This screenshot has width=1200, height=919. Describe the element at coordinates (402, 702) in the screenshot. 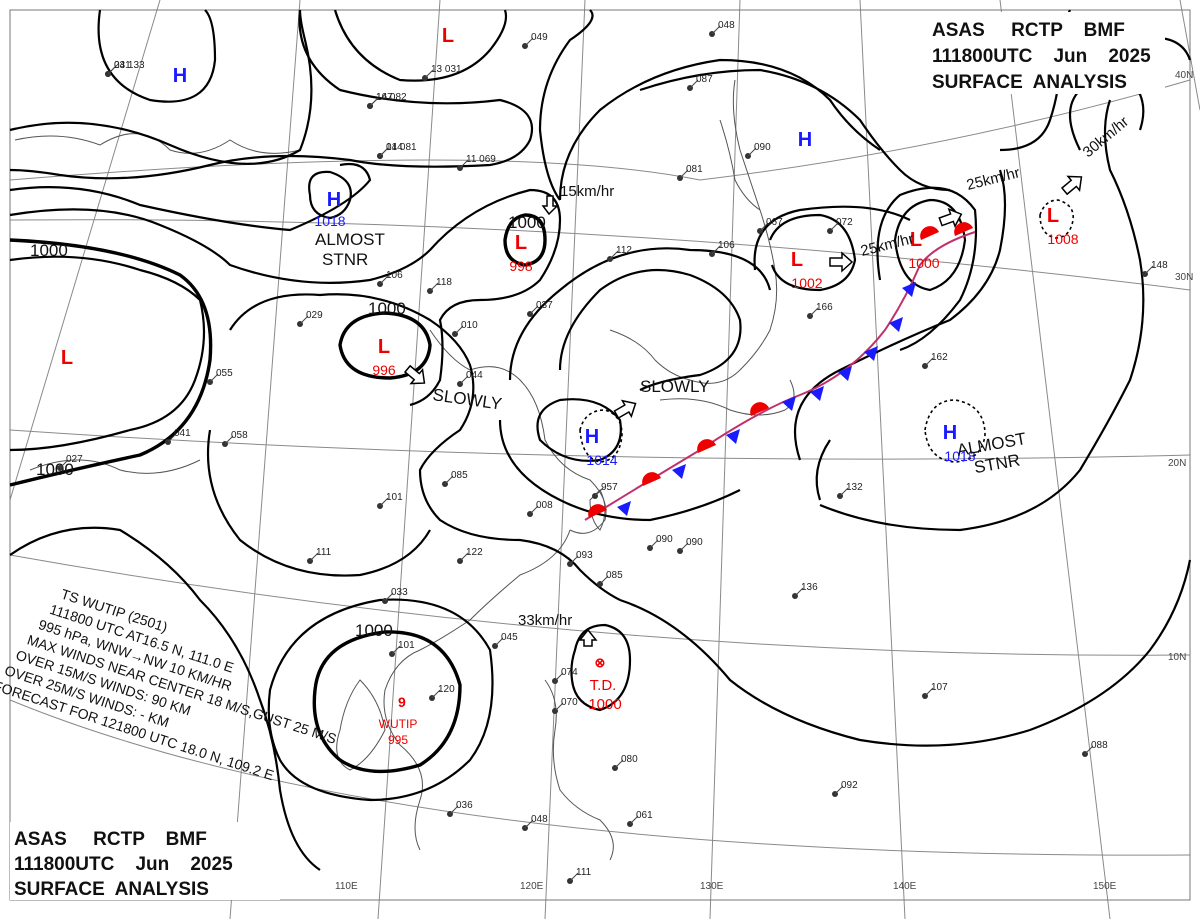

I see `typhoon-symbol: 9` at that location.